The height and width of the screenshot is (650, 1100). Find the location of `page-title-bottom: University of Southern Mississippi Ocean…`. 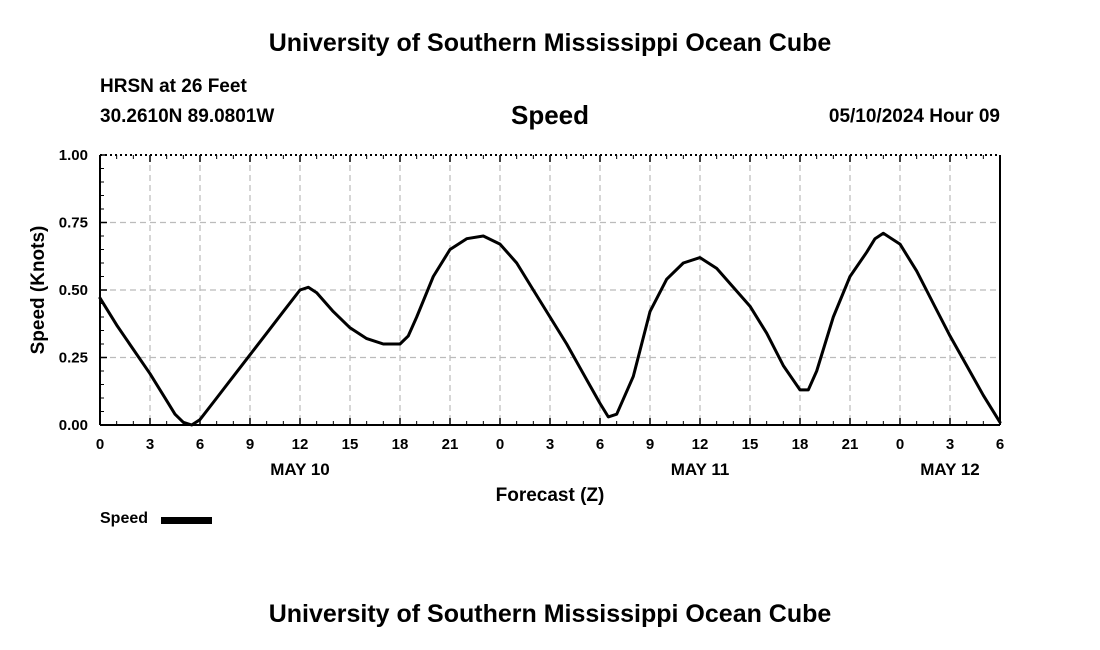

page-title-bottom: University of Southern Mississippi Ocean… is located at coordinates (550, 614).